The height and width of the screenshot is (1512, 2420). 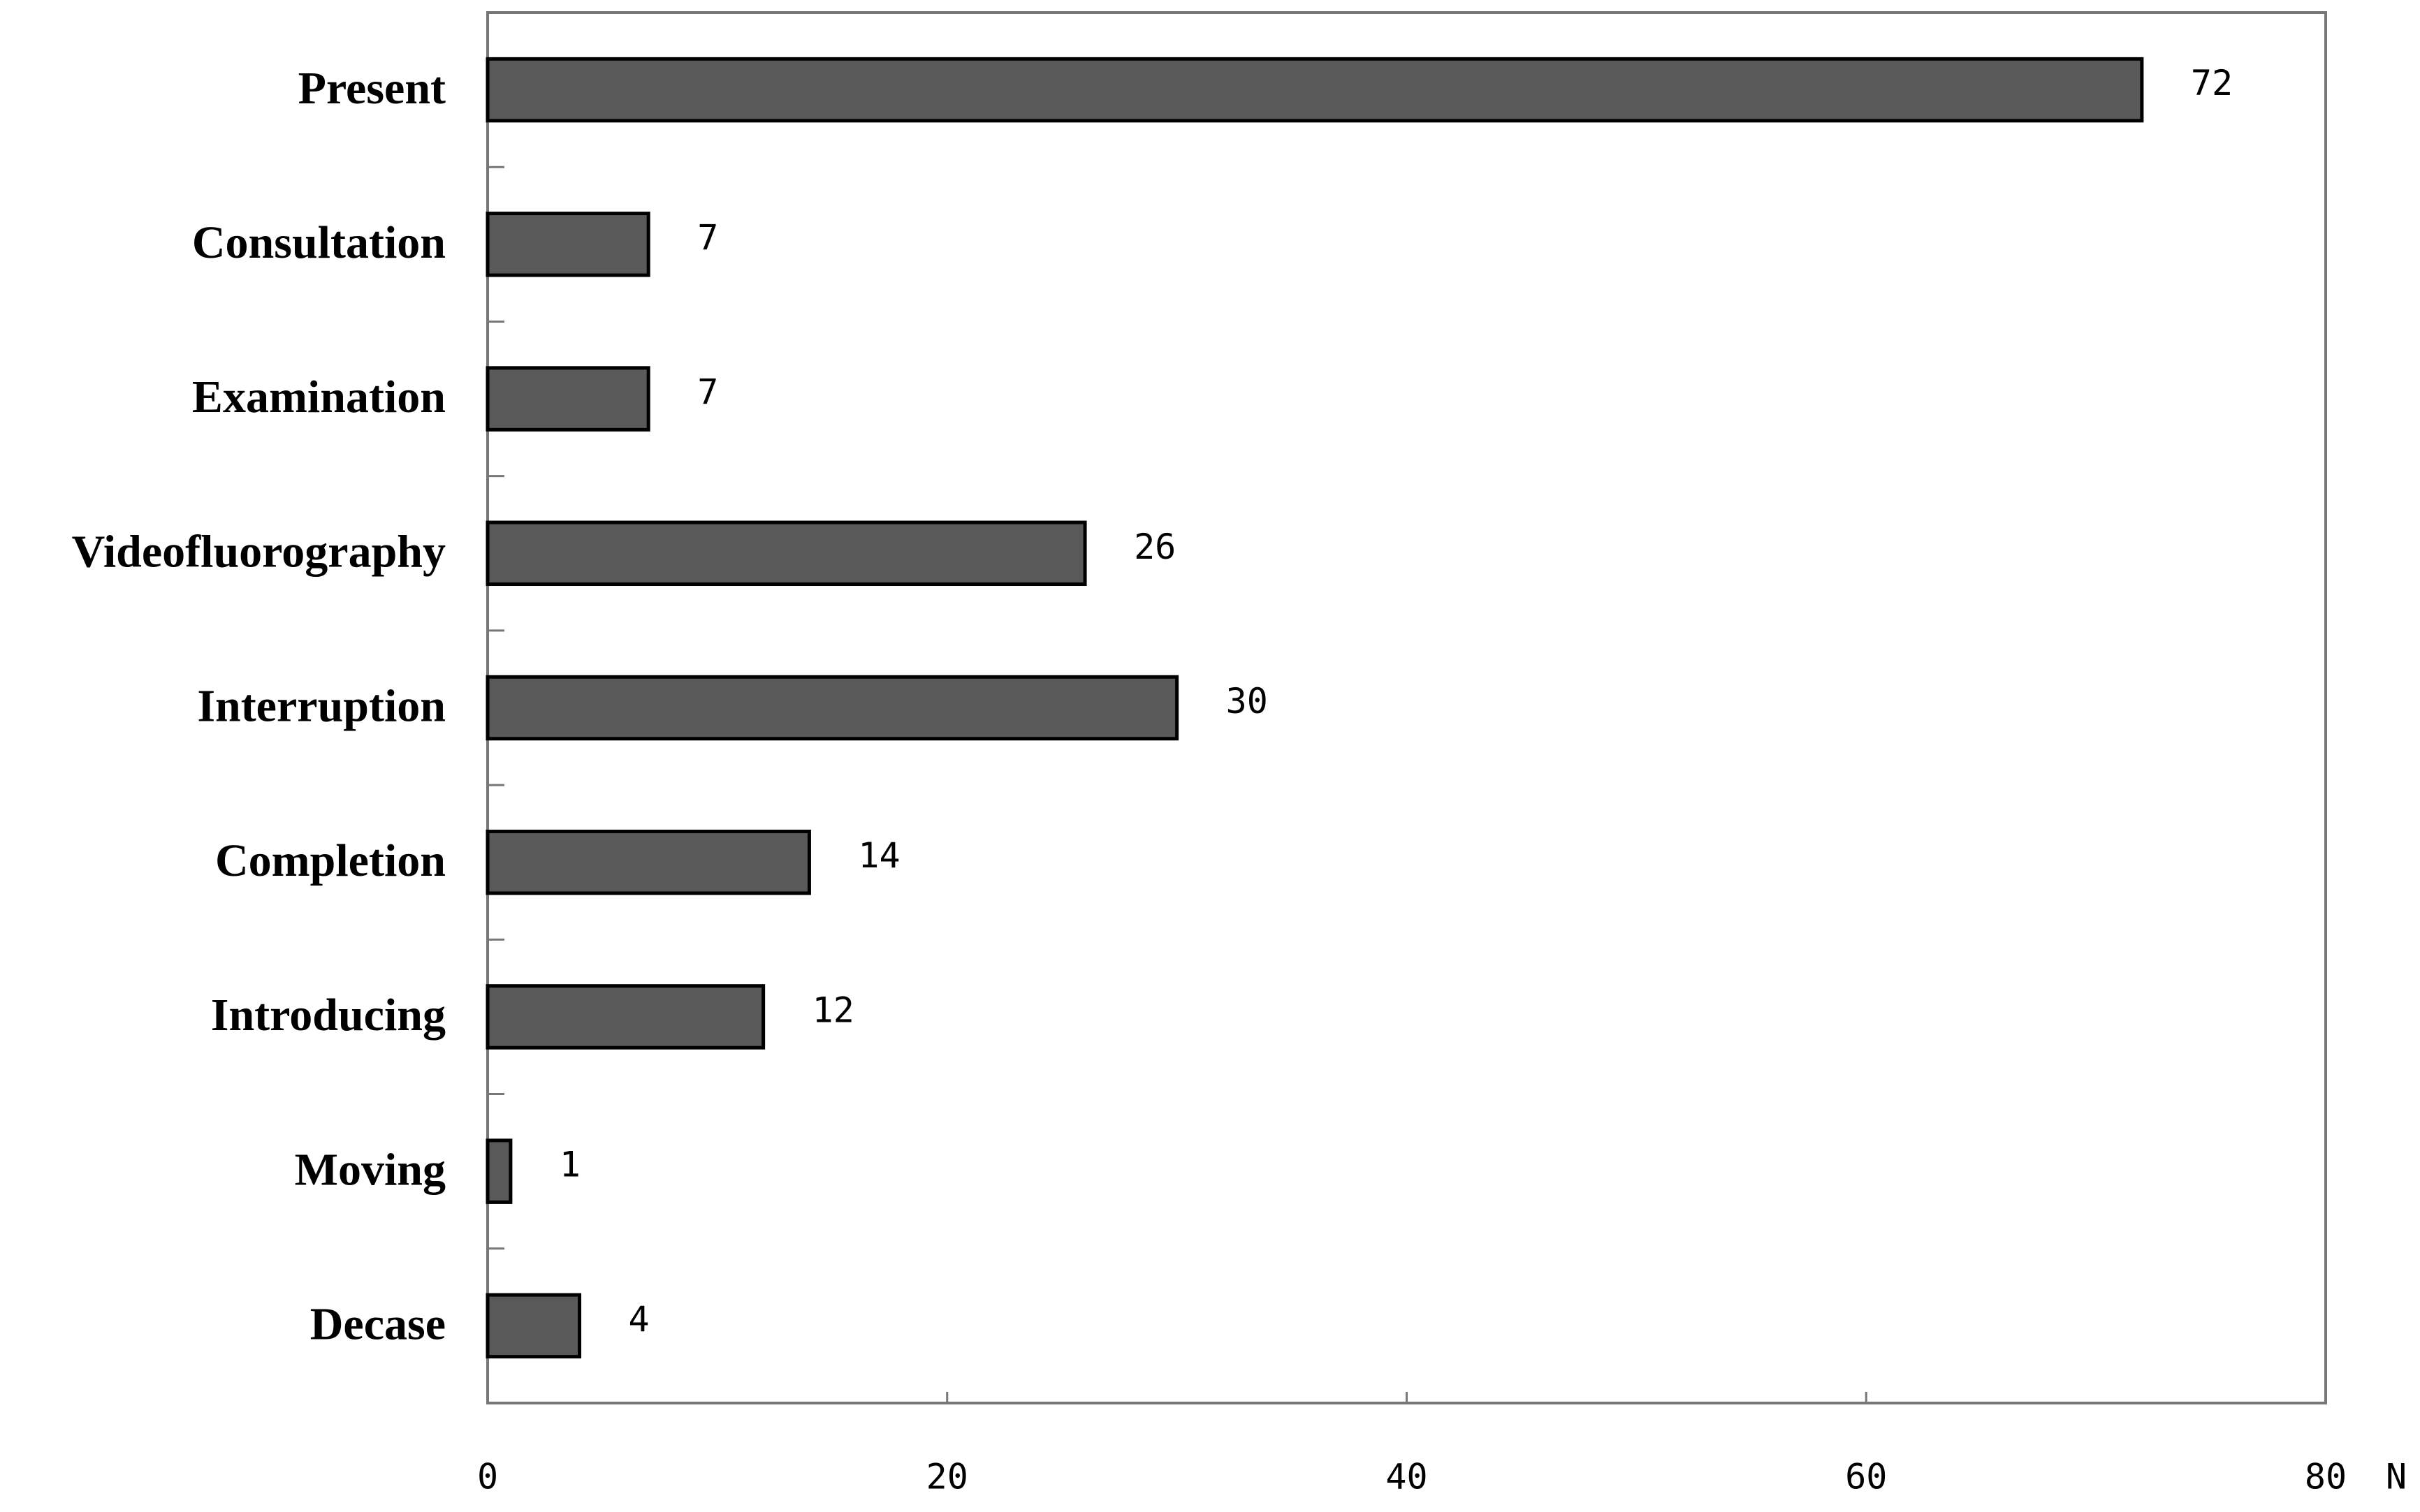 I want to click on value-label: 26, so click(x=1155, y=547).